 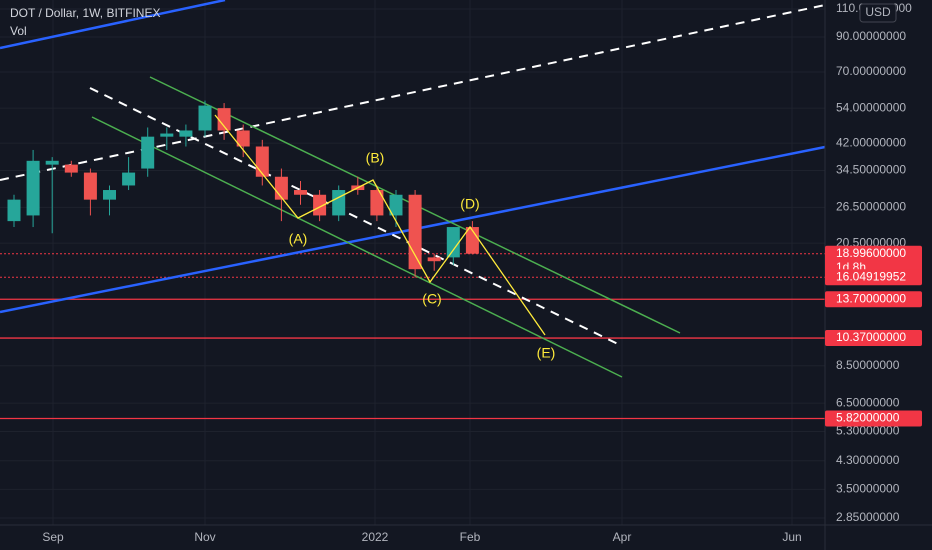 I want to click on price-tick-label: 6.50000000, so click(x=868, y=402).